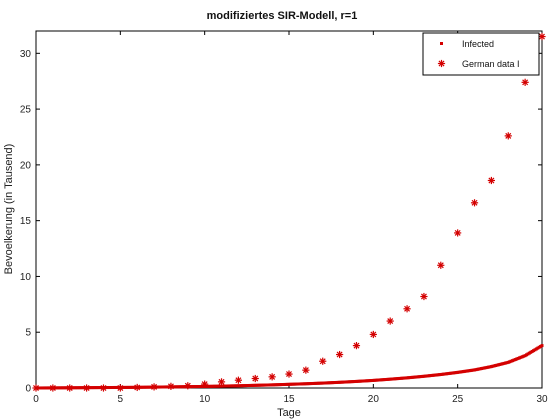  I want to click on y-tick-label: 25, so click(26, 110).